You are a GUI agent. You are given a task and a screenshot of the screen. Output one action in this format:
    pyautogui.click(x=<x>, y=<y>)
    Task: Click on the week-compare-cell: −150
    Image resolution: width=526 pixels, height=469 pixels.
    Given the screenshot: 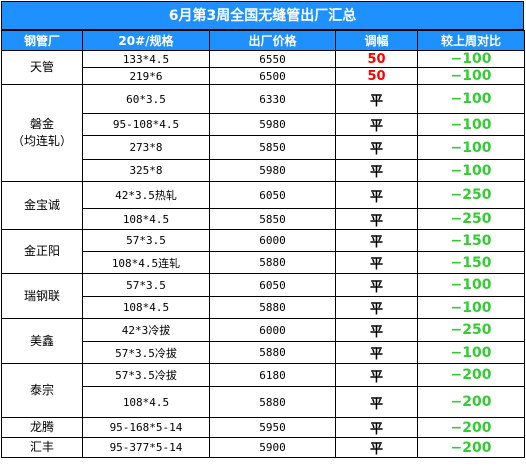 What is the action you would take?
    pyautogui.click(x=471, y=240)
    